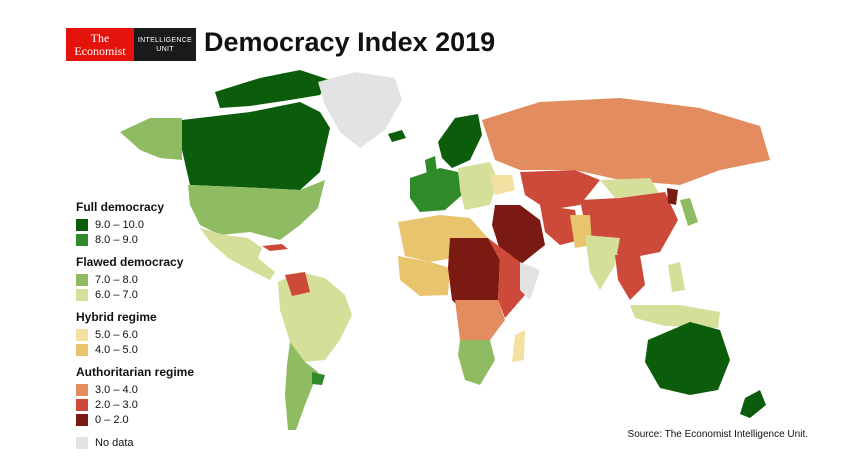  What do you see at coordinates (476, 362) in the screenshot?
I see `region-southern-africa` at bounding box center [476, 362].